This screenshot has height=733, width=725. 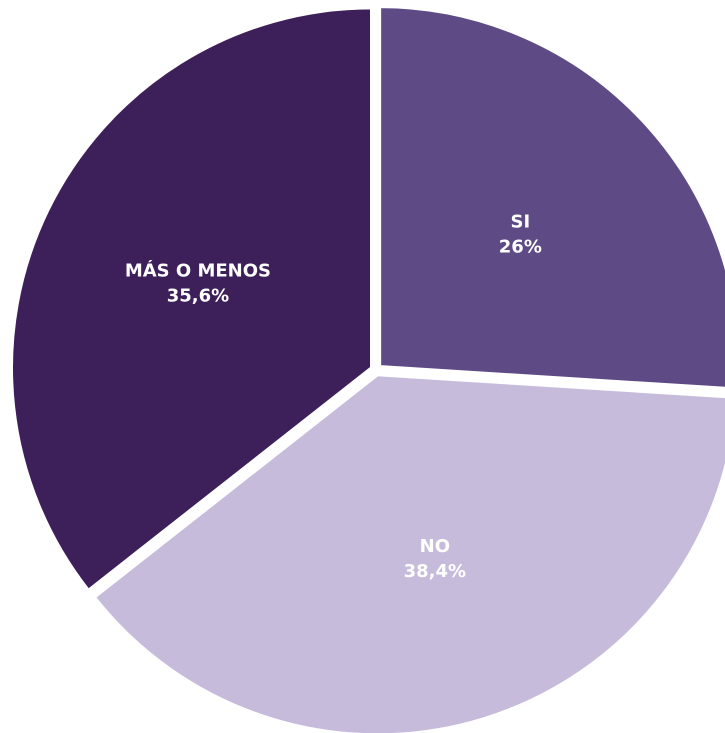 What do you see at coordinates (435, 571) in the screenshot?
I see `slice-value-label: 38,4%` at bounding box center [435, 571].